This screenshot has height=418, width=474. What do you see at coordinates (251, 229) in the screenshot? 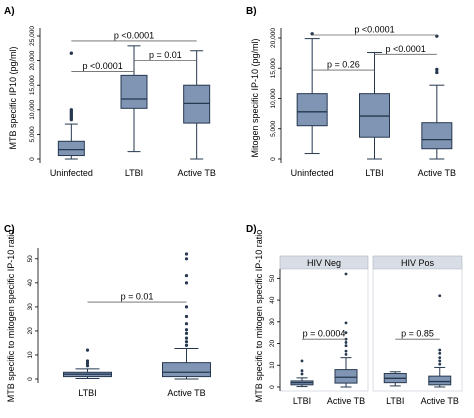
I see `panel-label: D)` at bounding box center [251, 229].